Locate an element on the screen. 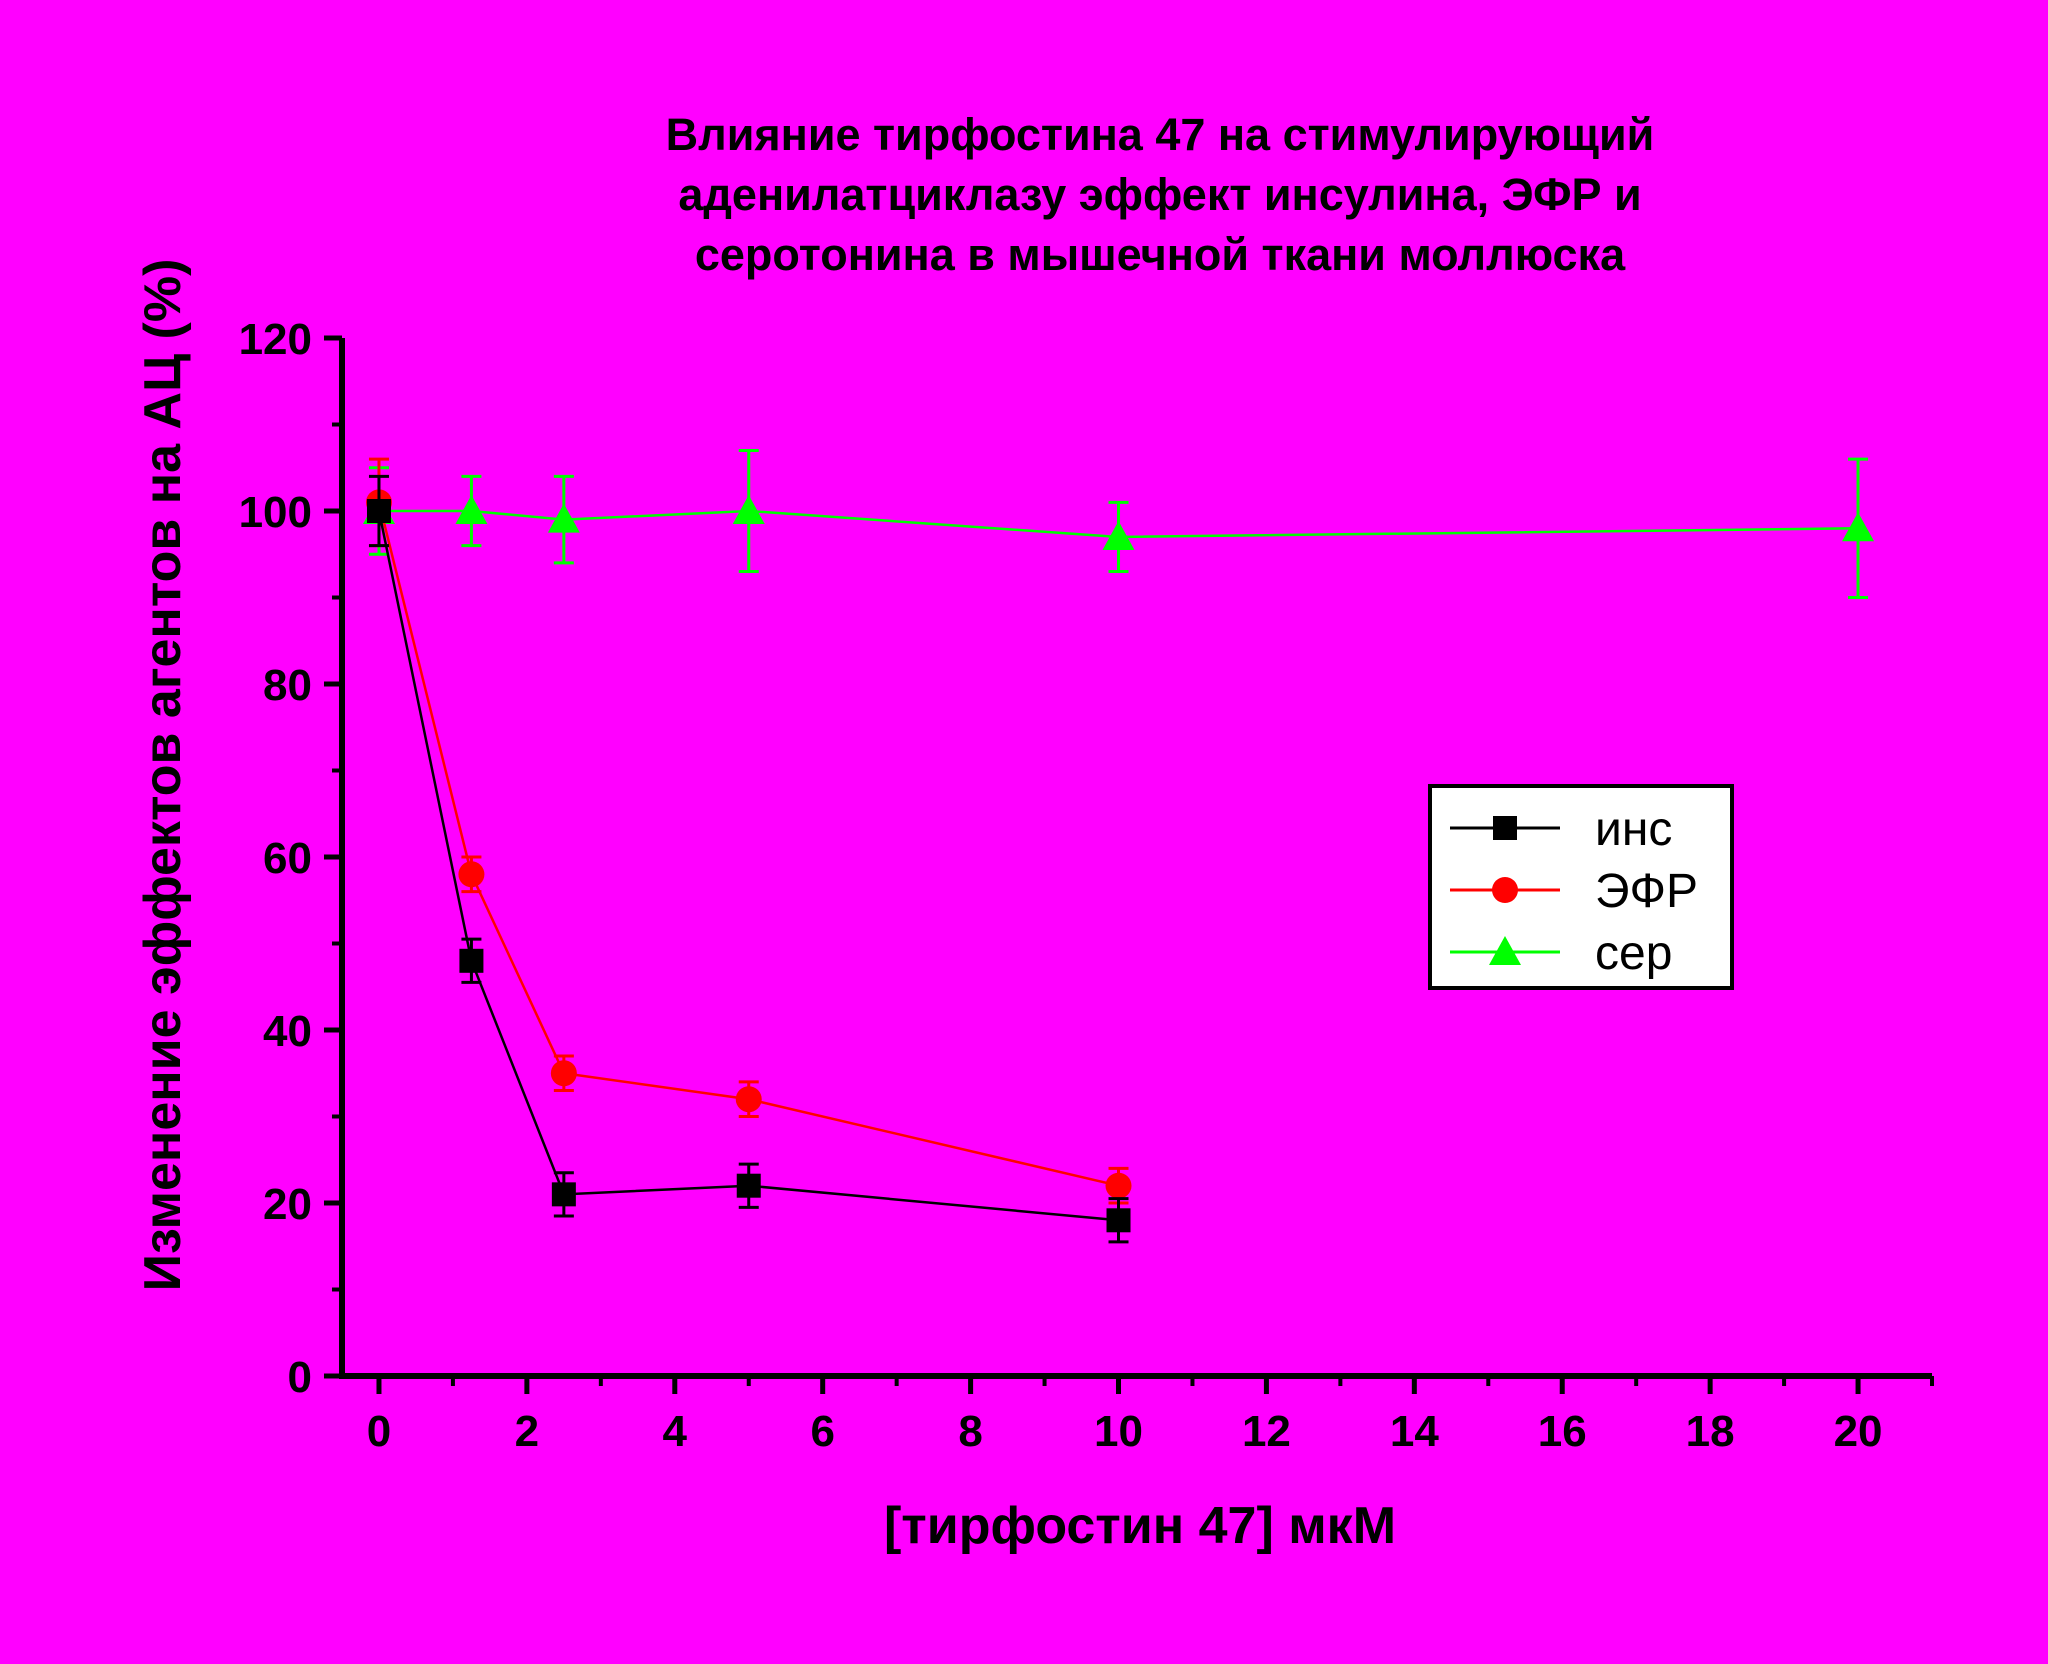 The height and width of the screenshot is (1664, 2048). x-tick-label: 2 is located at coordinates (527, 1431).